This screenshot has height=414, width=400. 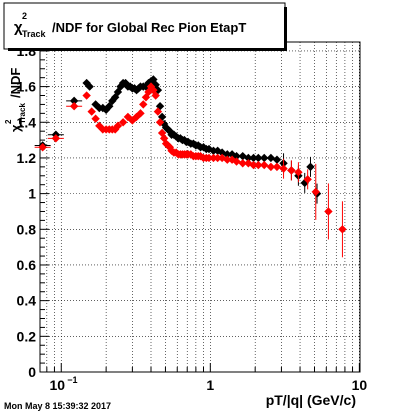 What do you see at coordinates (8, 121) in the screenshot?
I see `y-axis-label-superscript: 2` at bounding box center [8, 121].